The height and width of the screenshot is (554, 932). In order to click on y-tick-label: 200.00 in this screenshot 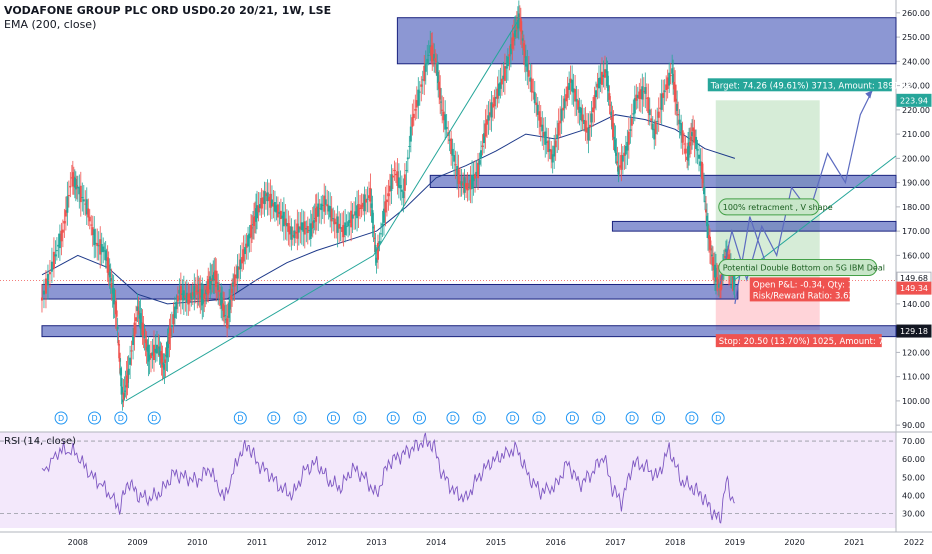, I will do `click(916, 158)`.